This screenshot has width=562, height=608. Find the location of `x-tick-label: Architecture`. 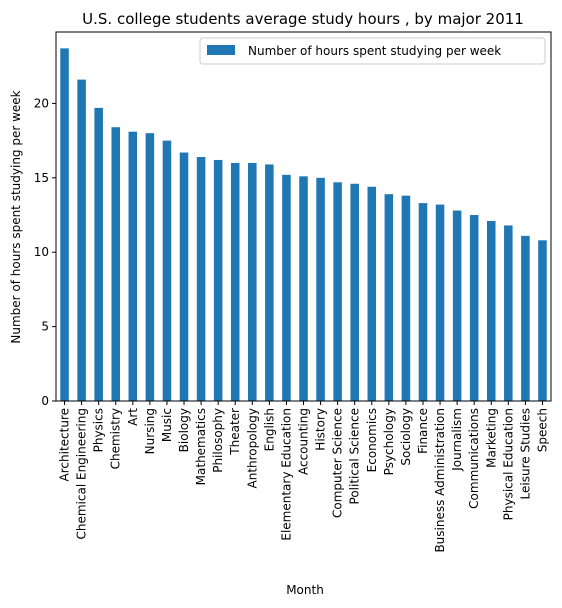

x-tick-label: Architecture is located at coordinates (65, 444).